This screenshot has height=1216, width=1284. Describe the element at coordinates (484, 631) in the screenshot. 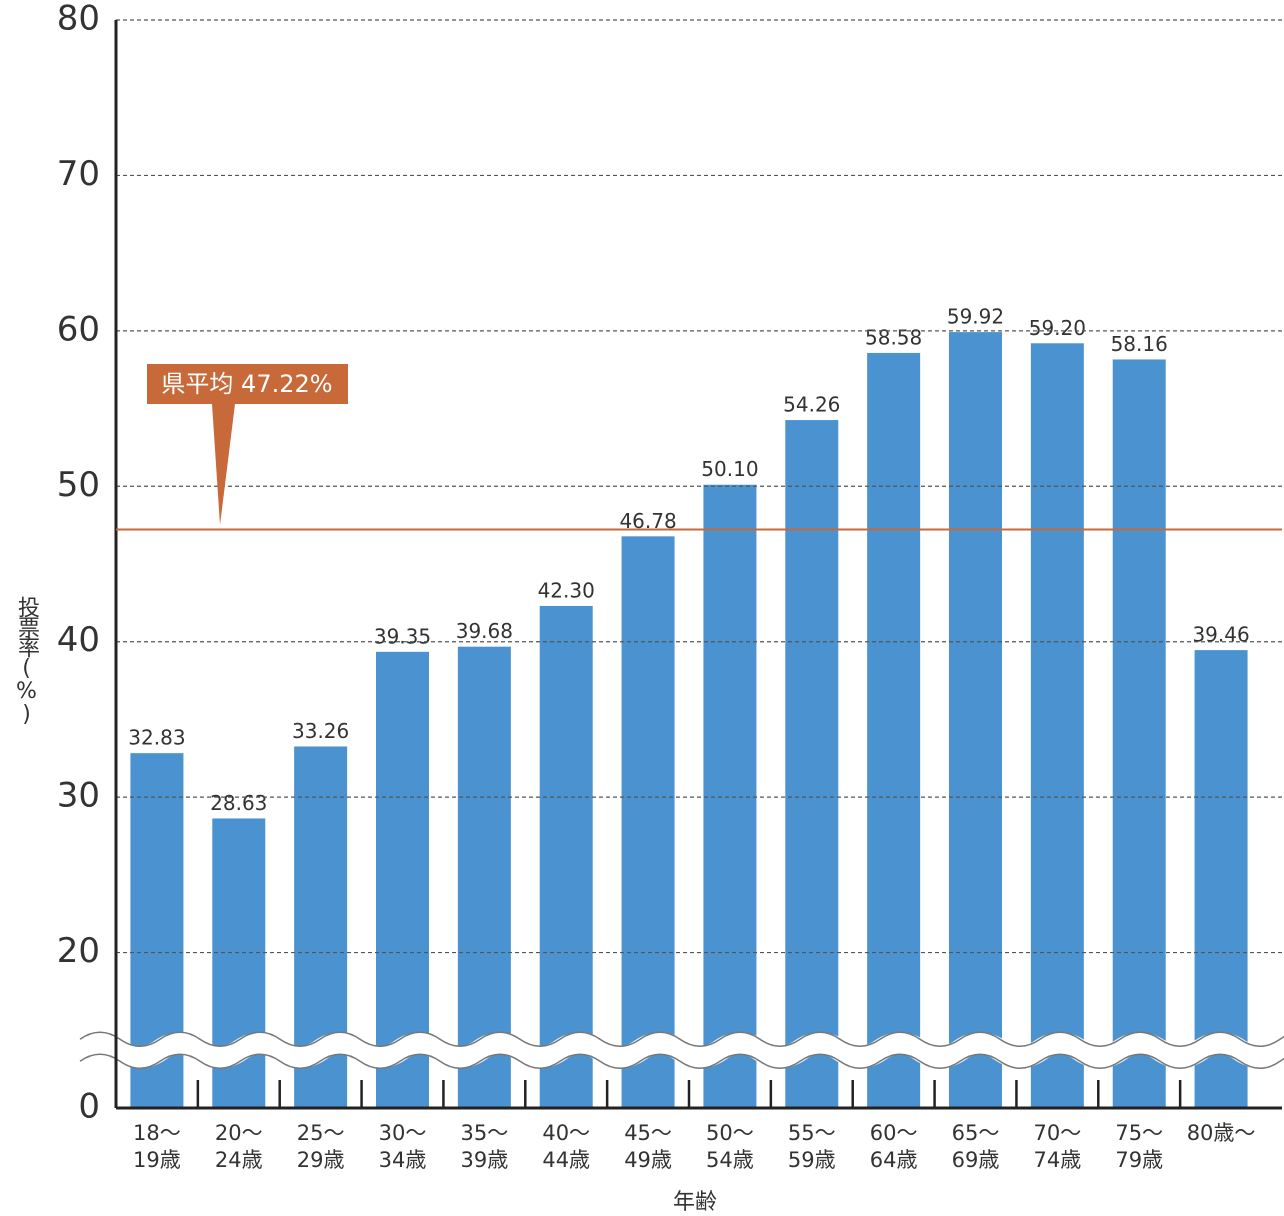

I see `data-label: 39.68` at that location.